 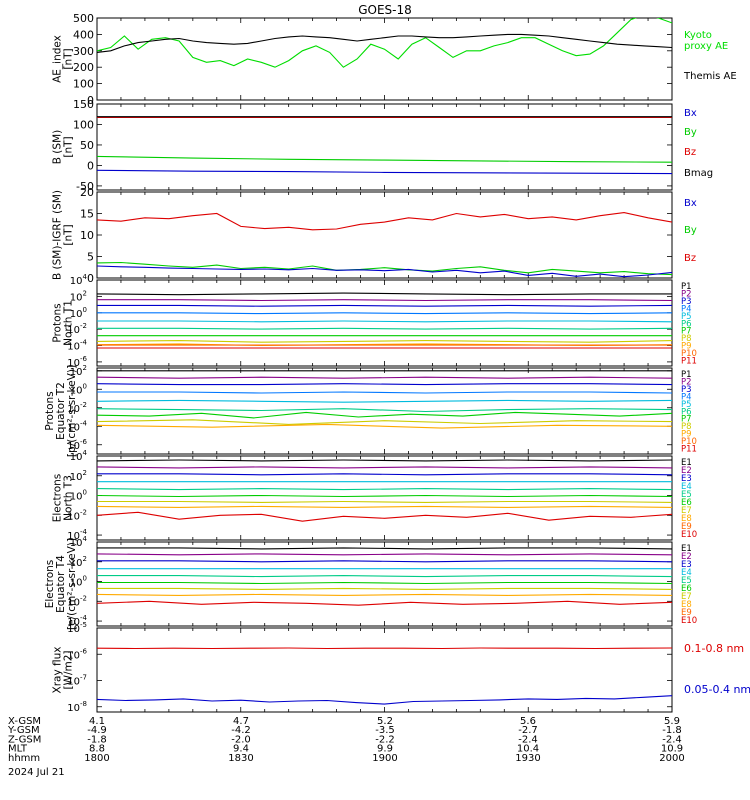 What do you see at coordinates (83, 18) in the screenshot?
I see `y-tick-label: 500` at bounding box center [83, 18].